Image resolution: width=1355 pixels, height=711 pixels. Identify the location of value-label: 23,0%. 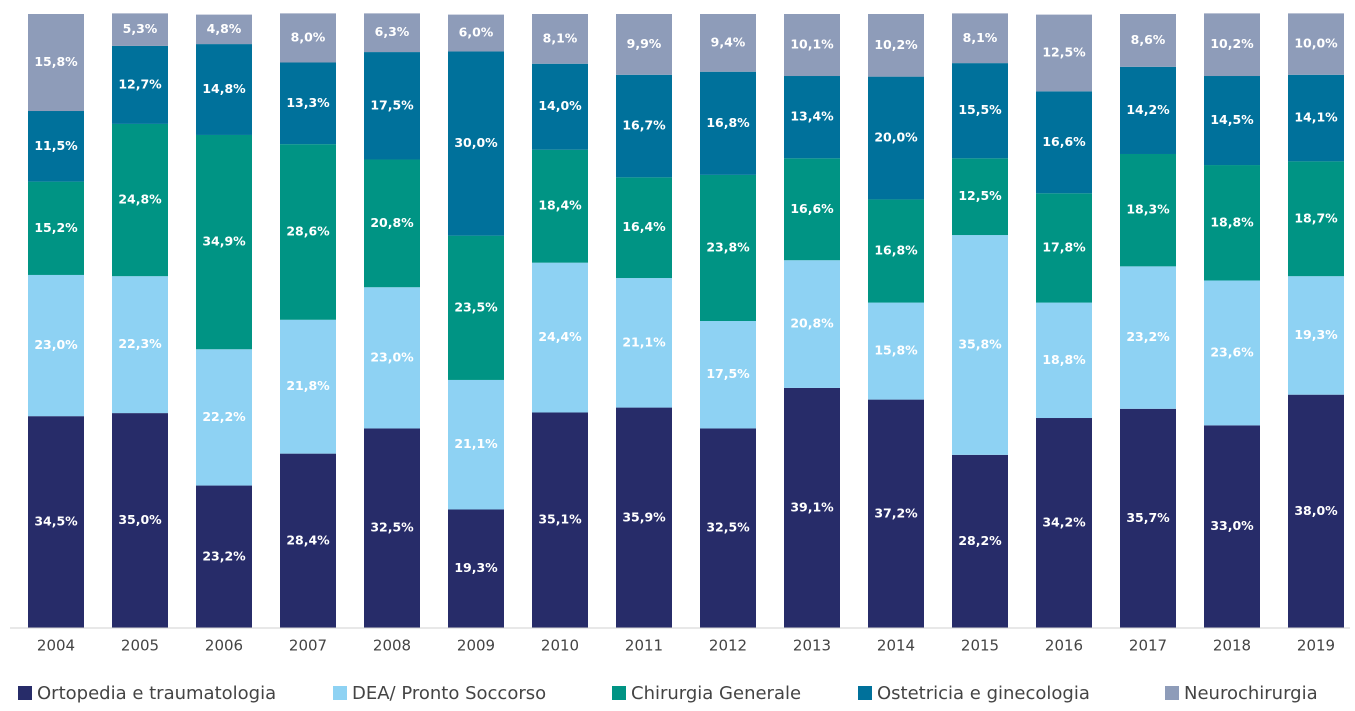
(56, 344).